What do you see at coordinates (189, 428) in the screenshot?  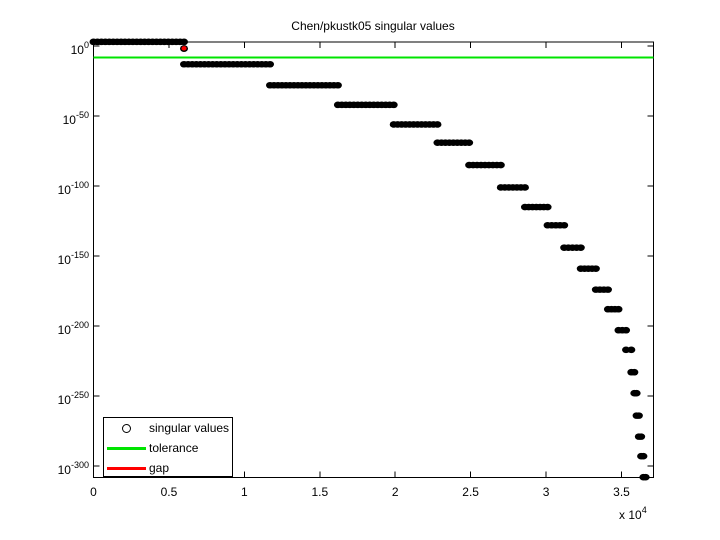 I see `legend-label-singular-values: singular values` at bounding box center [189, 428].